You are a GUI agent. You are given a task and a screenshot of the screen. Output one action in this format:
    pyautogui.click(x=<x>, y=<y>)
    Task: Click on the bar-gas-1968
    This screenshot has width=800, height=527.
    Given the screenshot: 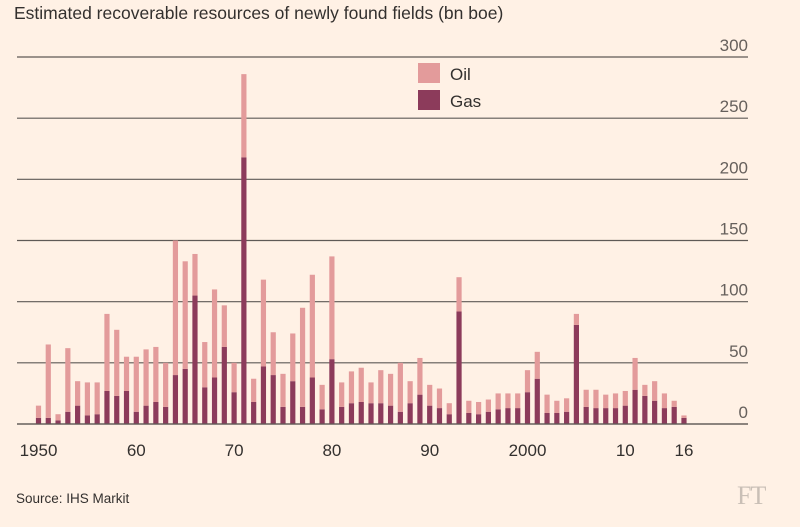 What is the action you would take?
    pyautogui.click(x=214, y=400)
    